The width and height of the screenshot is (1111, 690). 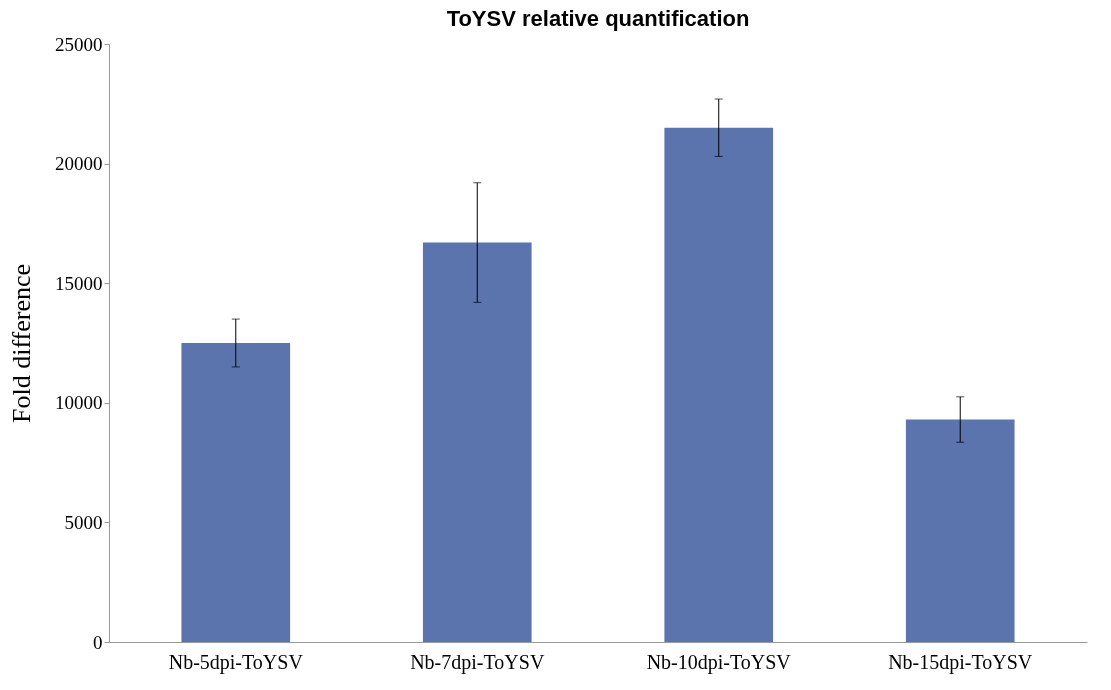 I want to click on x-tick-label: Nb-5dpi-ToYSV, so click(x=236, y=662).